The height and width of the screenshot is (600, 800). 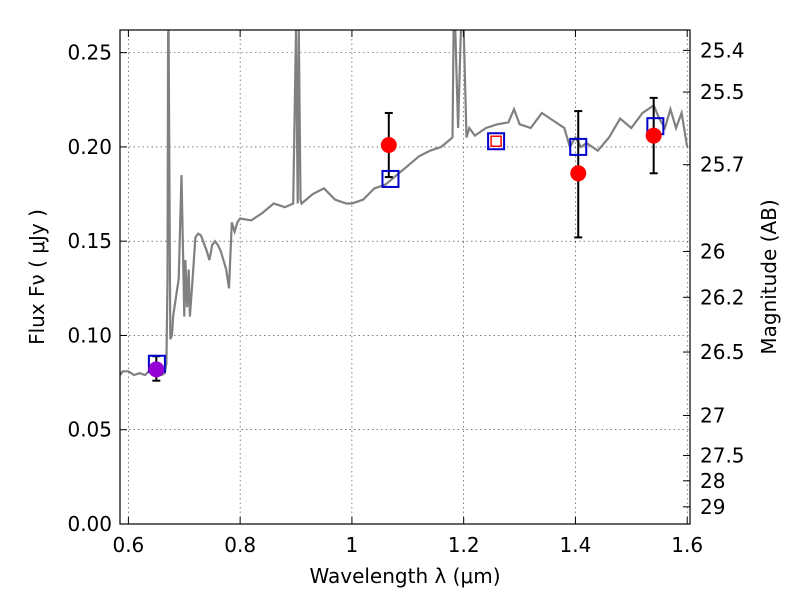 I want to click on mag-tick-label: 27.5, so click(x=722, y=456).